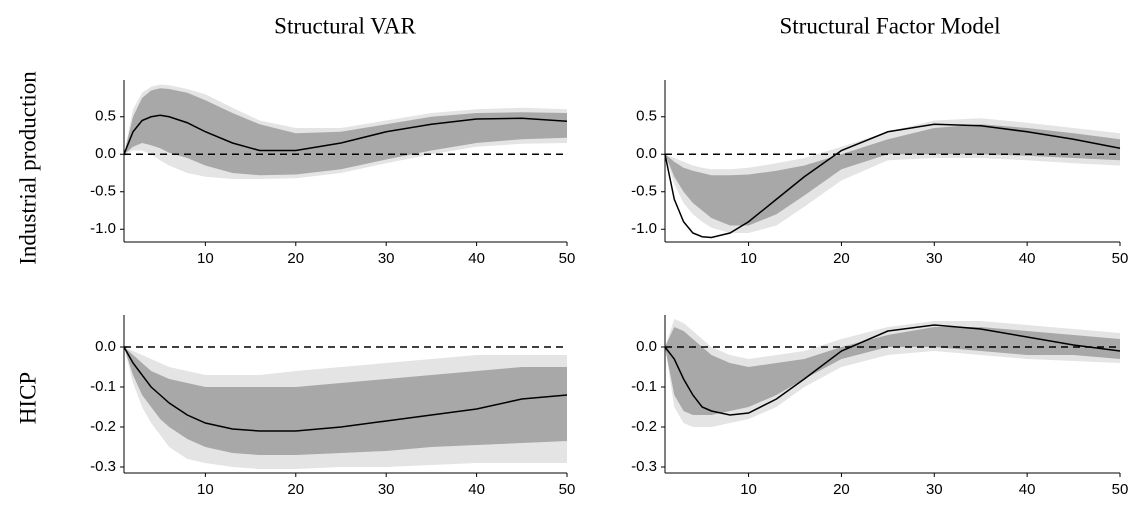  Describe the element at coordinates (889, 25) in the screenshot. I see `column-title: Structural Factor Model` at that location.